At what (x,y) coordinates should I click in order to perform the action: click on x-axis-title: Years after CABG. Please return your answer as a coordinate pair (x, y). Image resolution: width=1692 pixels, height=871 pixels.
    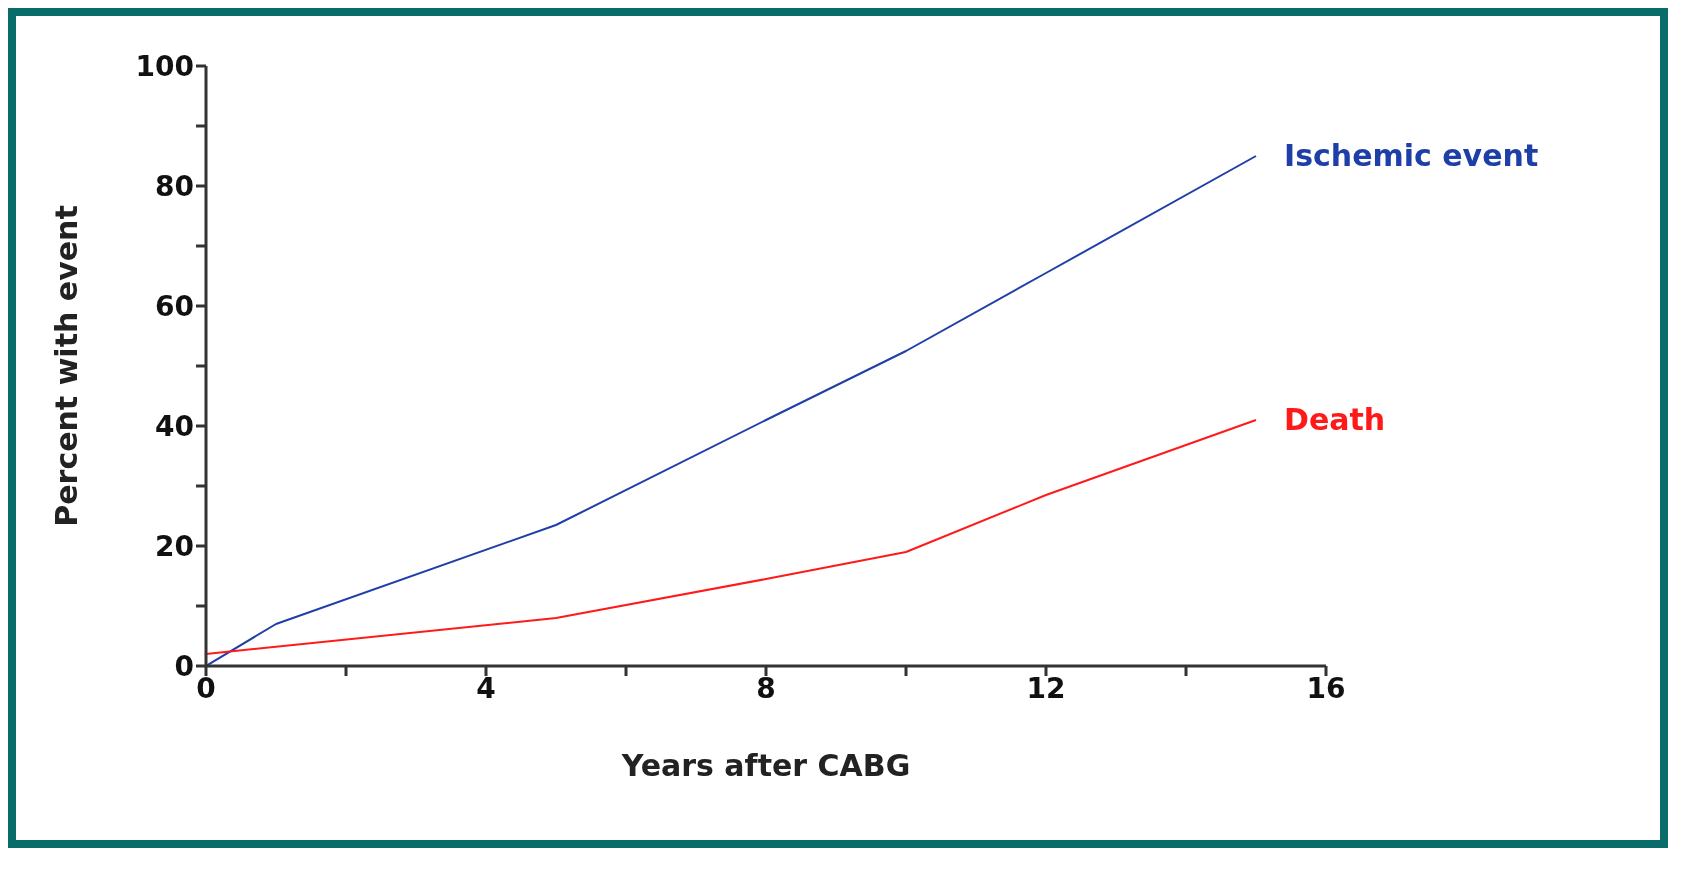
    Looking at the image, I should click on (765, 765).